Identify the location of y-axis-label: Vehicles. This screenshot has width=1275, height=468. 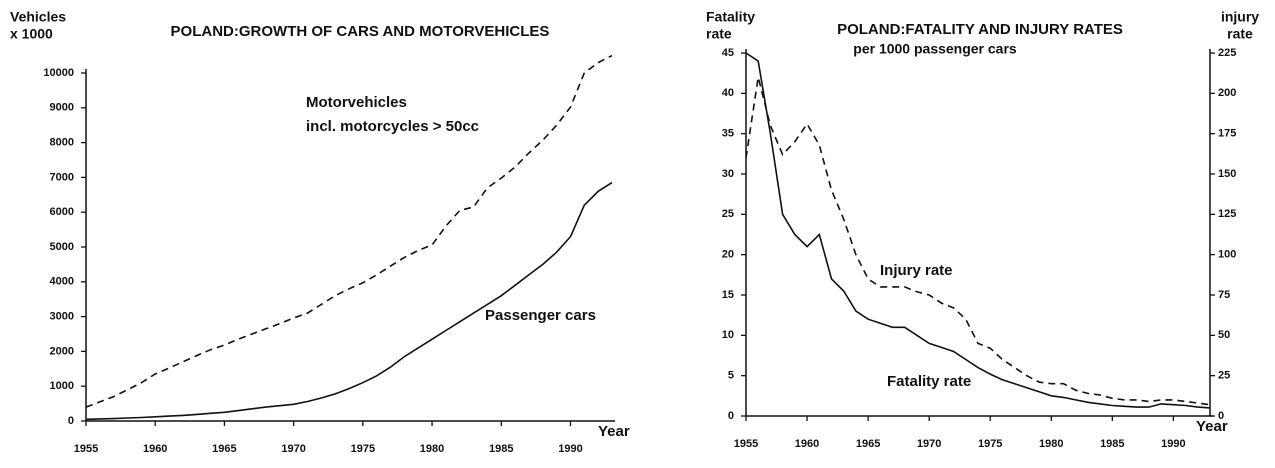
(38, 17).